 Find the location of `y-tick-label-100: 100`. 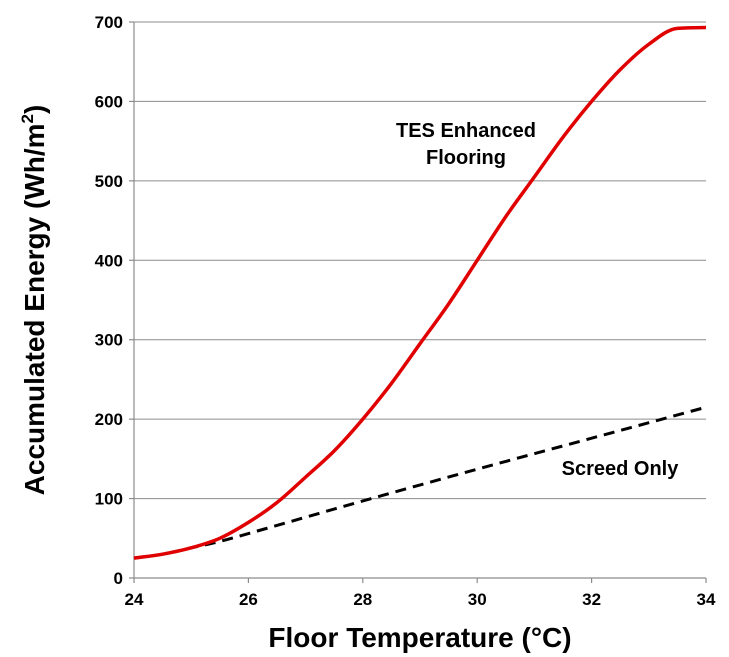

y-tick-label-100: 100 is located at coordinates (109, 499).